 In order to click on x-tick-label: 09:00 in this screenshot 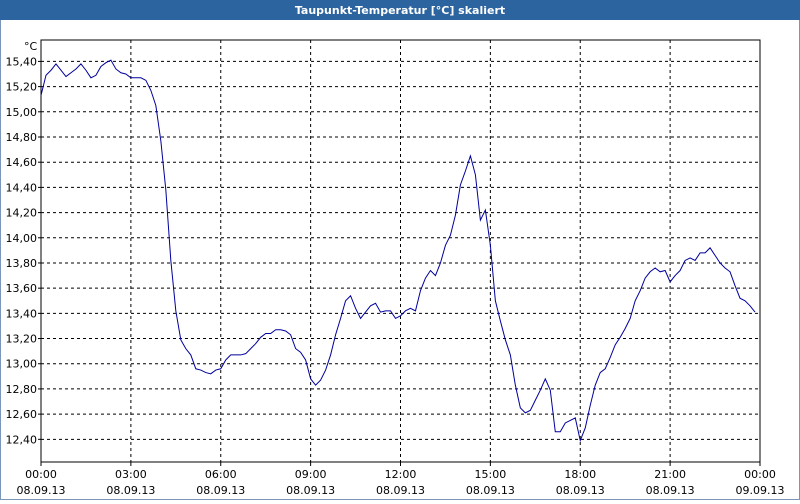, I will do `click(311, 474)`.